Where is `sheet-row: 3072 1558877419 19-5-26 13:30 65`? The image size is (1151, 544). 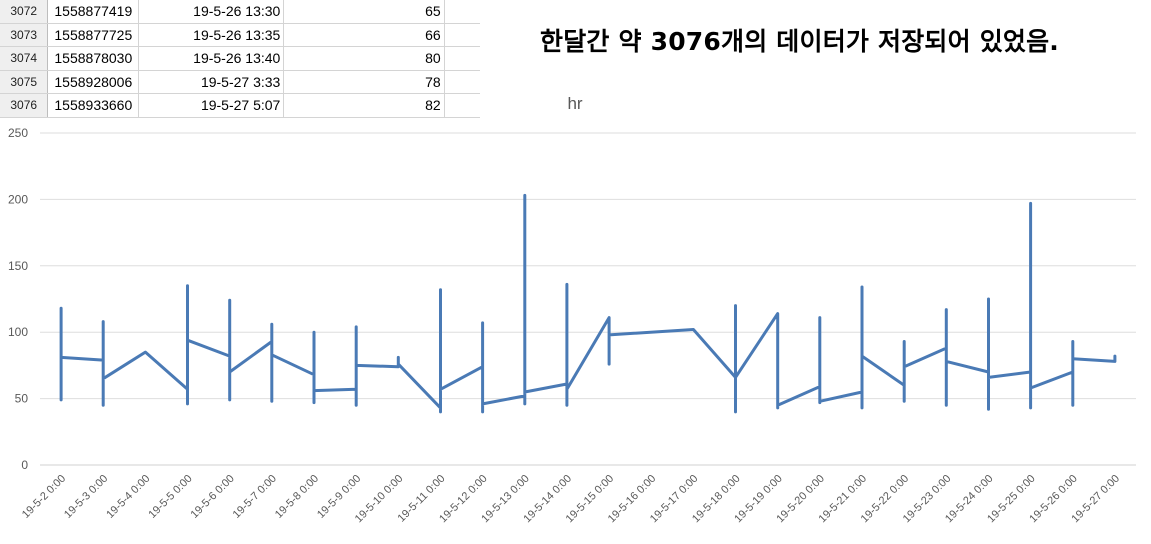
sheet-row: 3072 1558877419 19-5-26 13:30 65 is located at coordinates (240, 12).